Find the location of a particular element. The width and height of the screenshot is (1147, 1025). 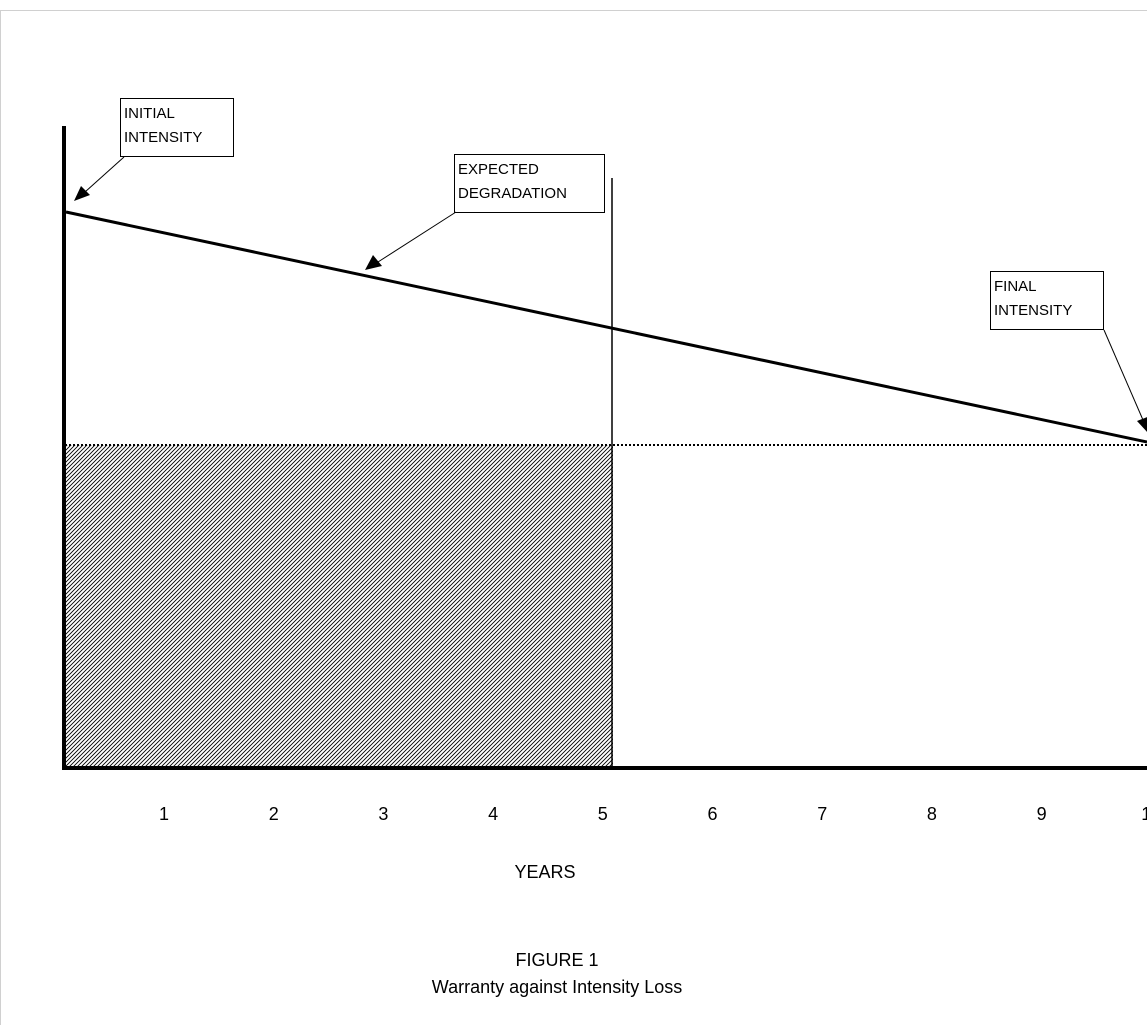

x-tick-label: 10 is located at coordinates (1144, 814).